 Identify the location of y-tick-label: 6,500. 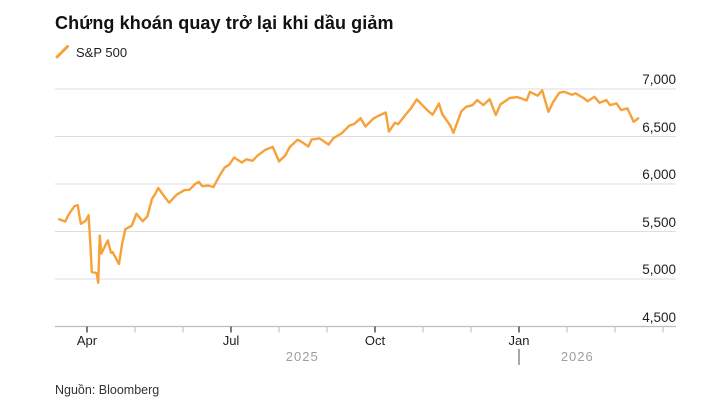
(659, 127).